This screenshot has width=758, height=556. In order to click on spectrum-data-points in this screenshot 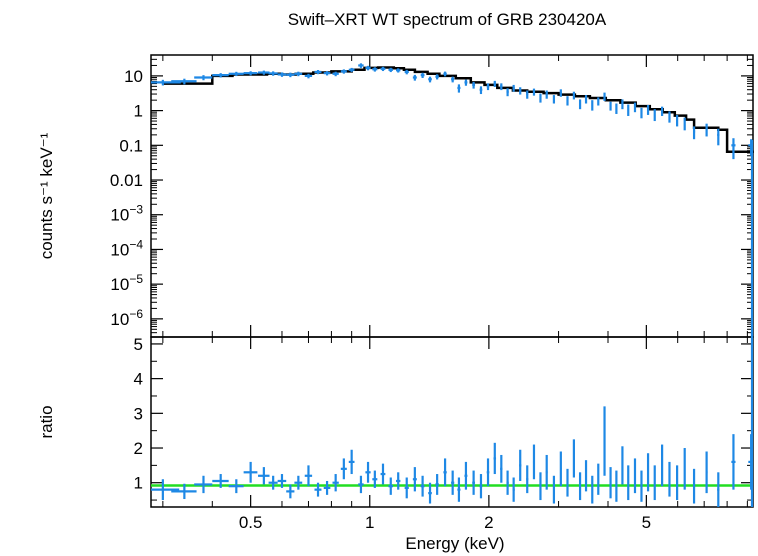, I will do `click(452, 111)`.